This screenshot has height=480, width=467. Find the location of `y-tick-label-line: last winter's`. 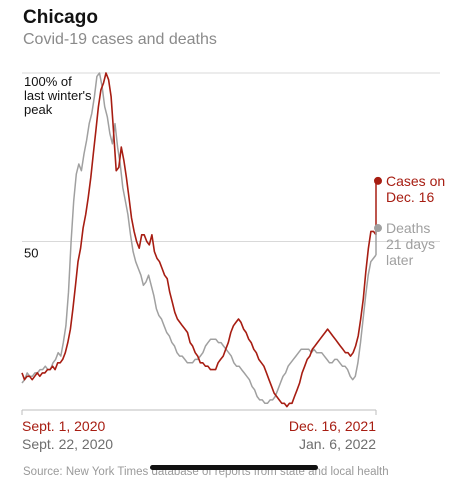

y-tick-label-line: last winter's is located at coordinates (58, 95).